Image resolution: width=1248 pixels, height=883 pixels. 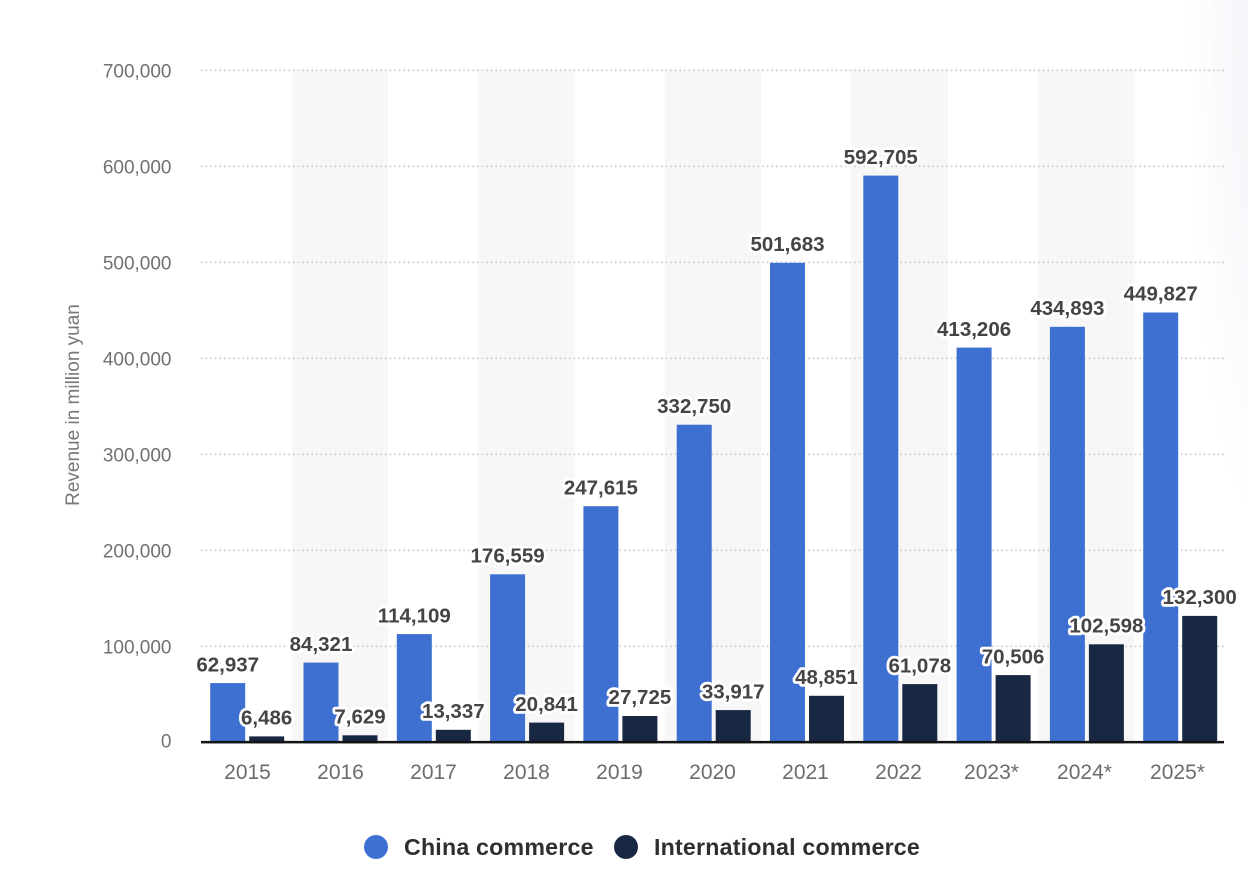 I want to click on svg-text: 132,300, so click(x=1200, y=597).